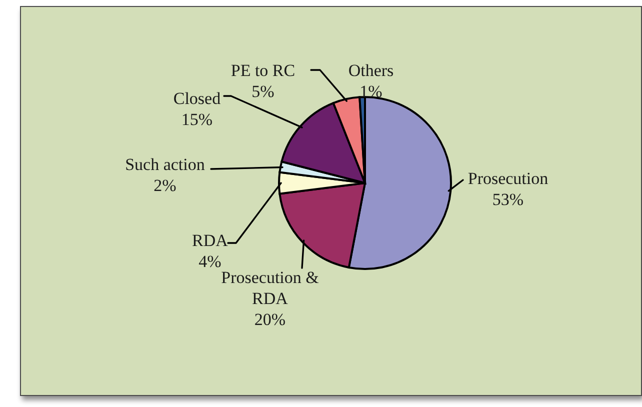  Describe the element at coordinates (197, 98) in the screenshot. I see `slice-label: Closed` at that location.